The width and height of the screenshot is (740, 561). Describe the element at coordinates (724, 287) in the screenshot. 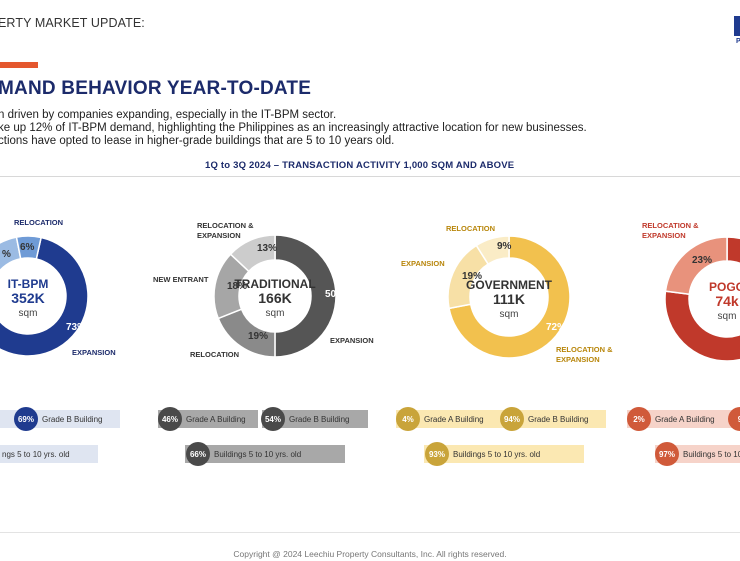

I see `donut-center-title: POGO` at that location.